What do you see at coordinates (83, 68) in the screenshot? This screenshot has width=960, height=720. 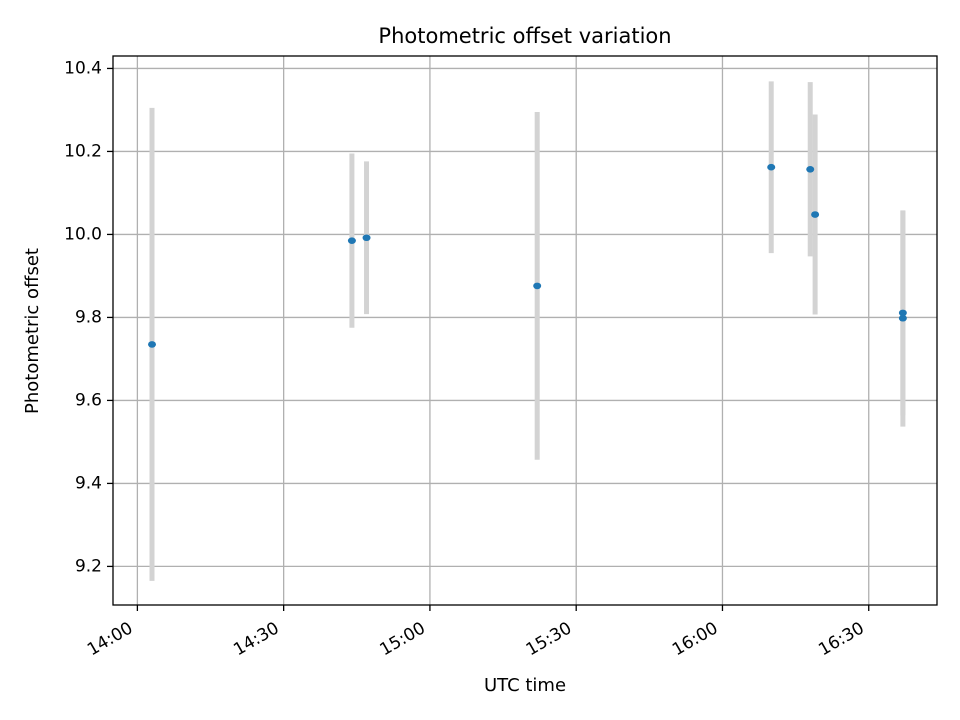 I see `y-tick-label: 10.4` at bounding box center [83, 68].